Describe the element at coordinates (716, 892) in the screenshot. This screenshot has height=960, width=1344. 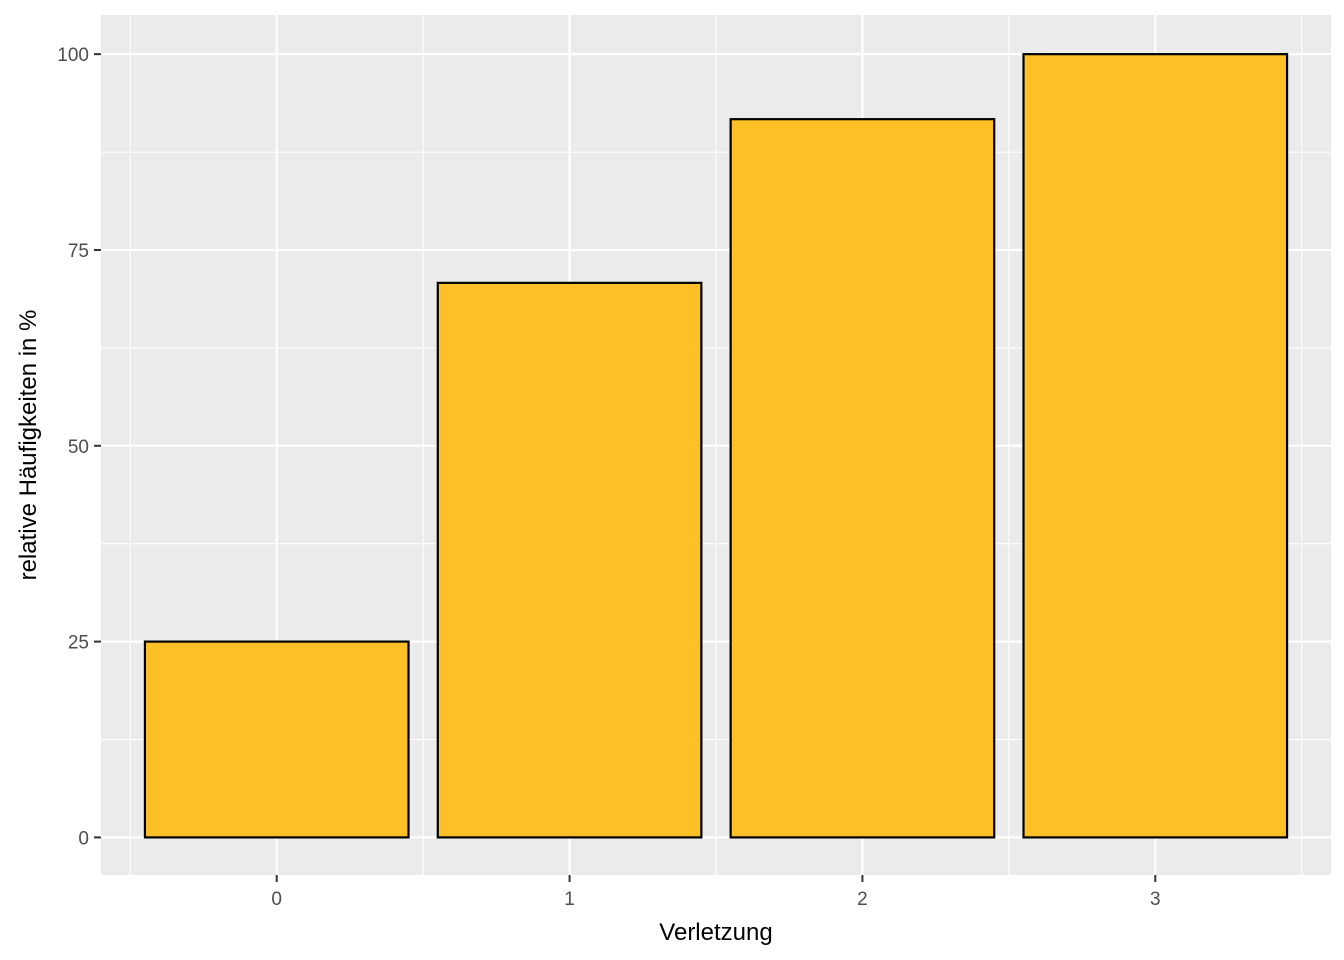
I see `x-axis: 0 1 2 3` at that location.